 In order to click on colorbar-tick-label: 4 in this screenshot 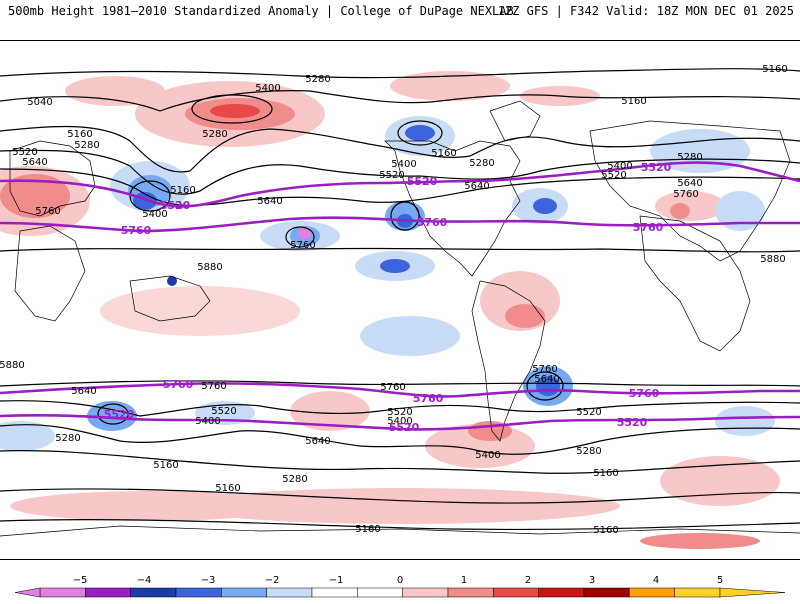, I will do `click(656, 580)`.